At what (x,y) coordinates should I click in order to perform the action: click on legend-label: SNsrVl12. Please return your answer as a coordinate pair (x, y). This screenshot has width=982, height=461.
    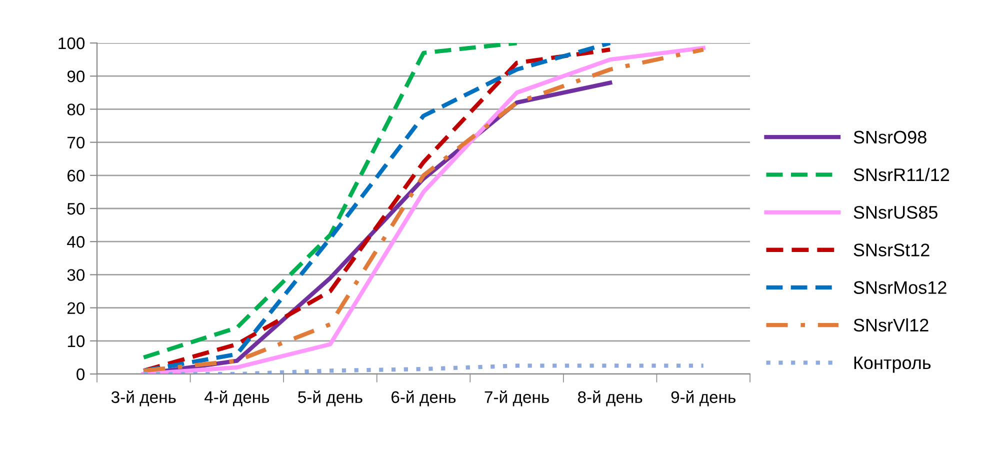
    Looking at the image, I should click on (891, 325).